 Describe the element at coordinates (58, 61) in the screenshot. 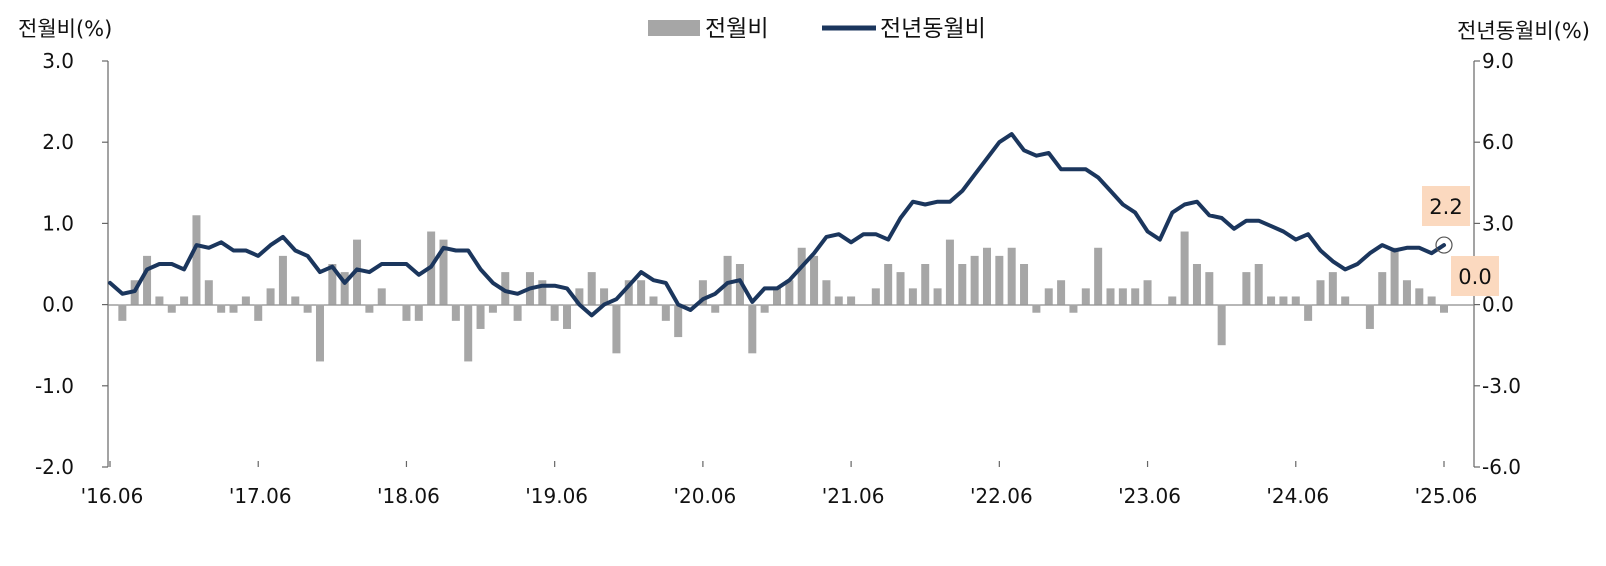

I see `y-tick-left-label: 3.0` at that location.